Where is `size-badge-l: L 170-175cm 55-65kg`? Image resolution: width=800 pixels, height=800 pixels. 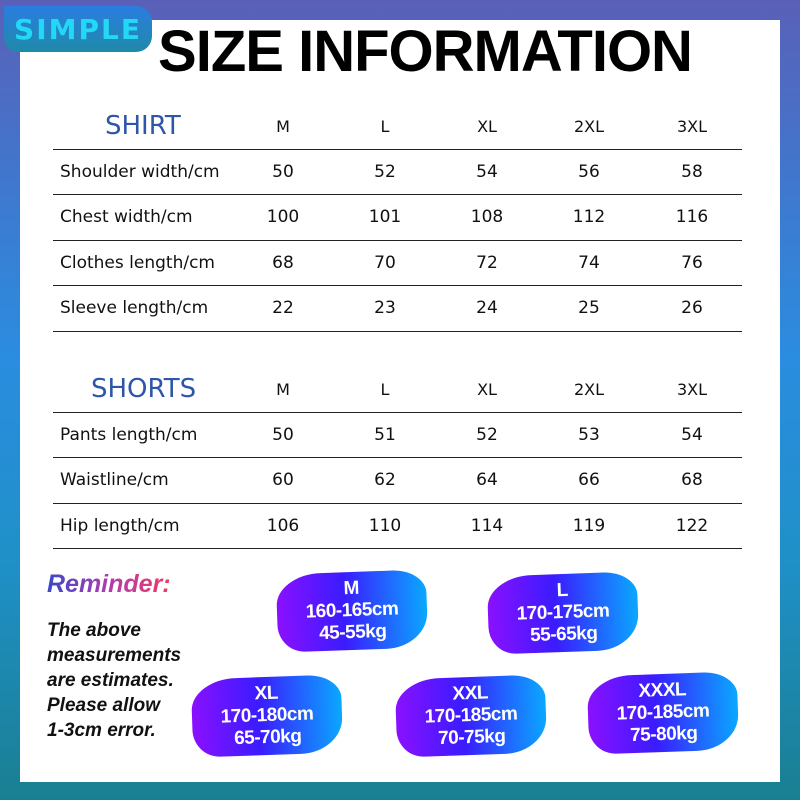
size-badge-l: L 170-175cm 55-65kg is located at coordinates (563, 613).